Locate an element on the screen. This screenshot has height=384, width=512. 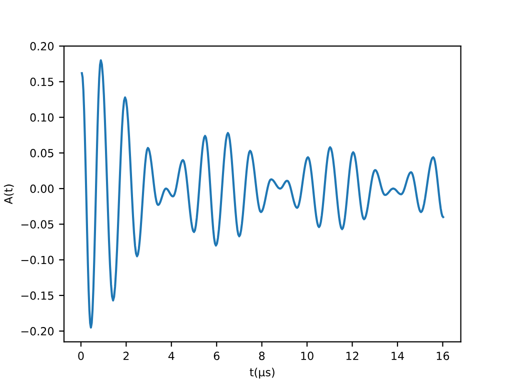
x-axis-title: t(μs) is located at coordinates (262, 373).